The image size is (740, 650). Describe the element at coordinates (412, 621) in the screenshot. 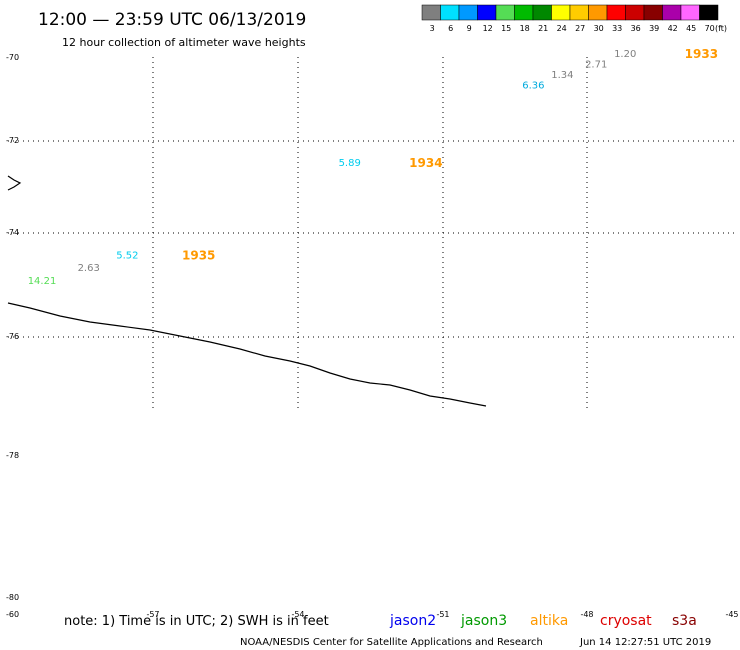

I see `satellite-label-jason2: jason2` at that location.